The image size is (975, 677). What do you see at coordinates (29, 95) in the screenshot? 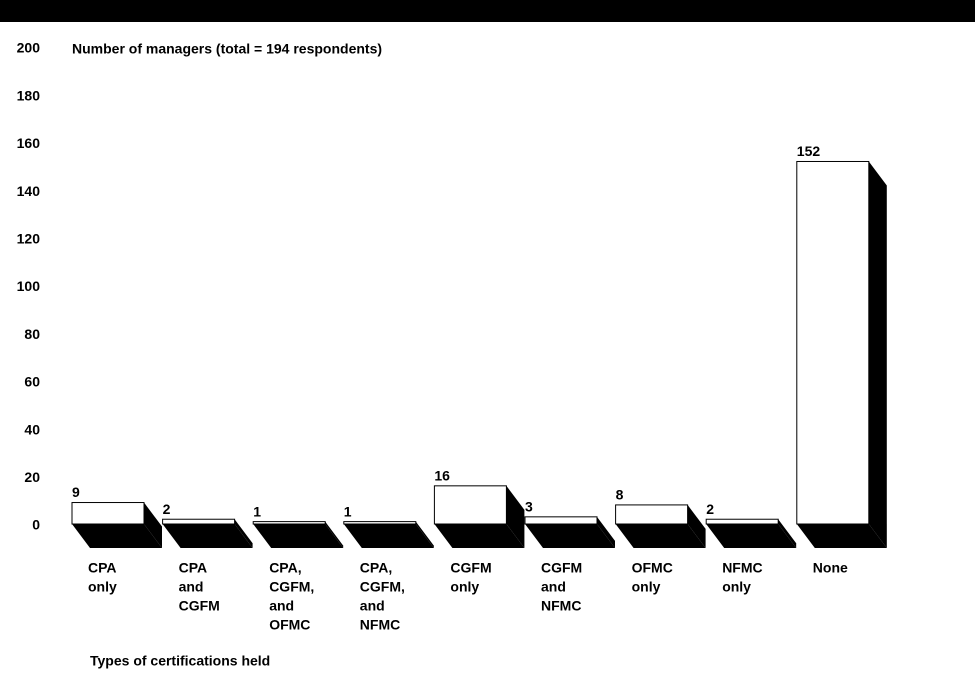
I see `y-tick-label: 180` at bounding box center [29, 95].